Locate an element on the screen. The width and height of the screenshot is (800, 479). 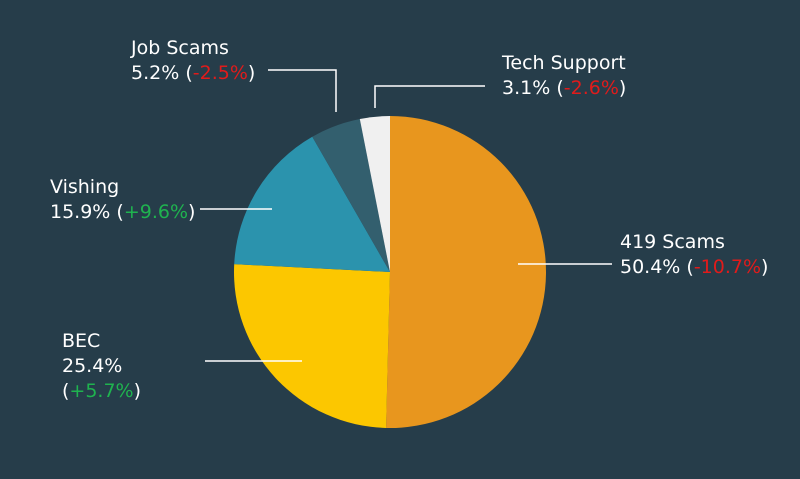
slice-label: Job Scams is located at coordinates (179, 48).